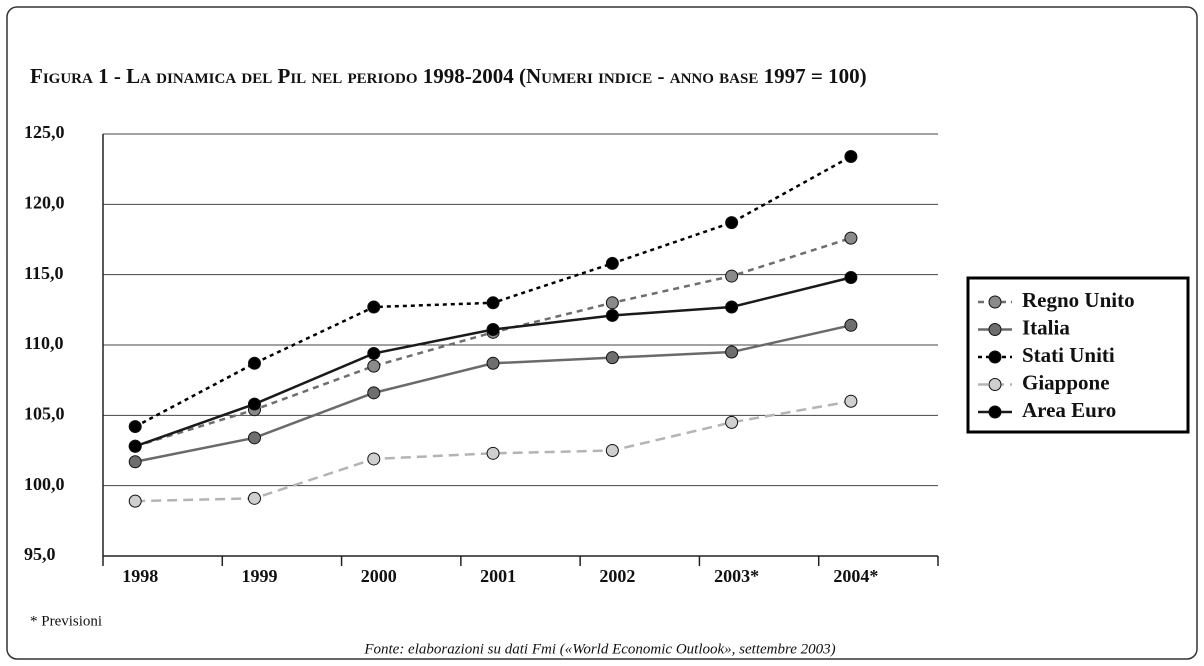 This screenshot has width=1204, height=666. What do you see at coordinates (736, 576) in the screenshot?
I see `x-tick-label: 2003*` at bounding box center [736, 576].